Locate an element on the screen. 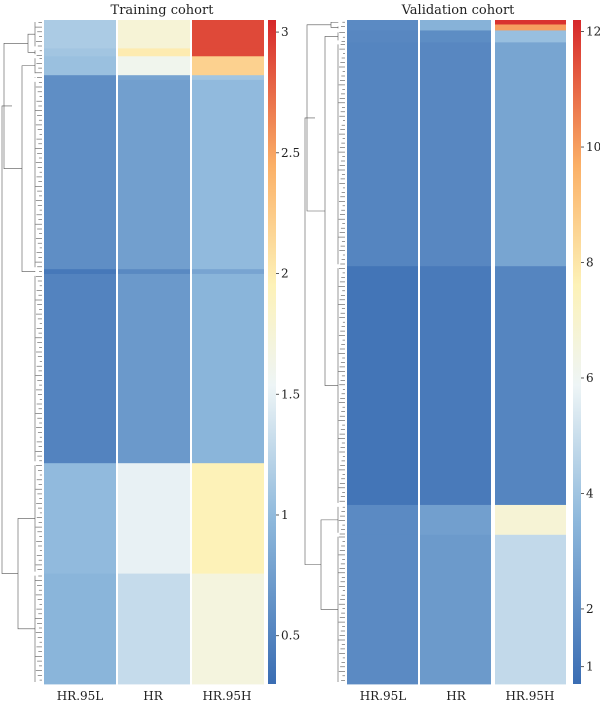 This screenshot has width=600, height=707. colorbar-ticks-training: 0.5 1 1.5 2 2.5 3 is located at coordinates (288, 334).